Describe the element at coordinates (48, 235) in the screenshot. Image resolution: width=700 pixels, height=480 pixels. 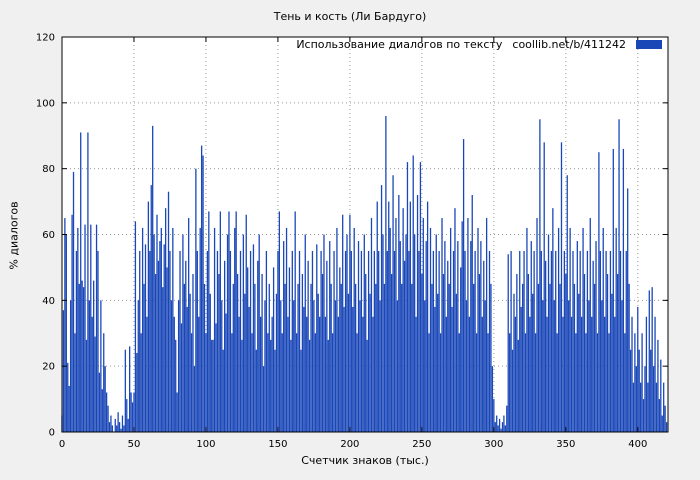
I see `svg-text: 60` at that location.